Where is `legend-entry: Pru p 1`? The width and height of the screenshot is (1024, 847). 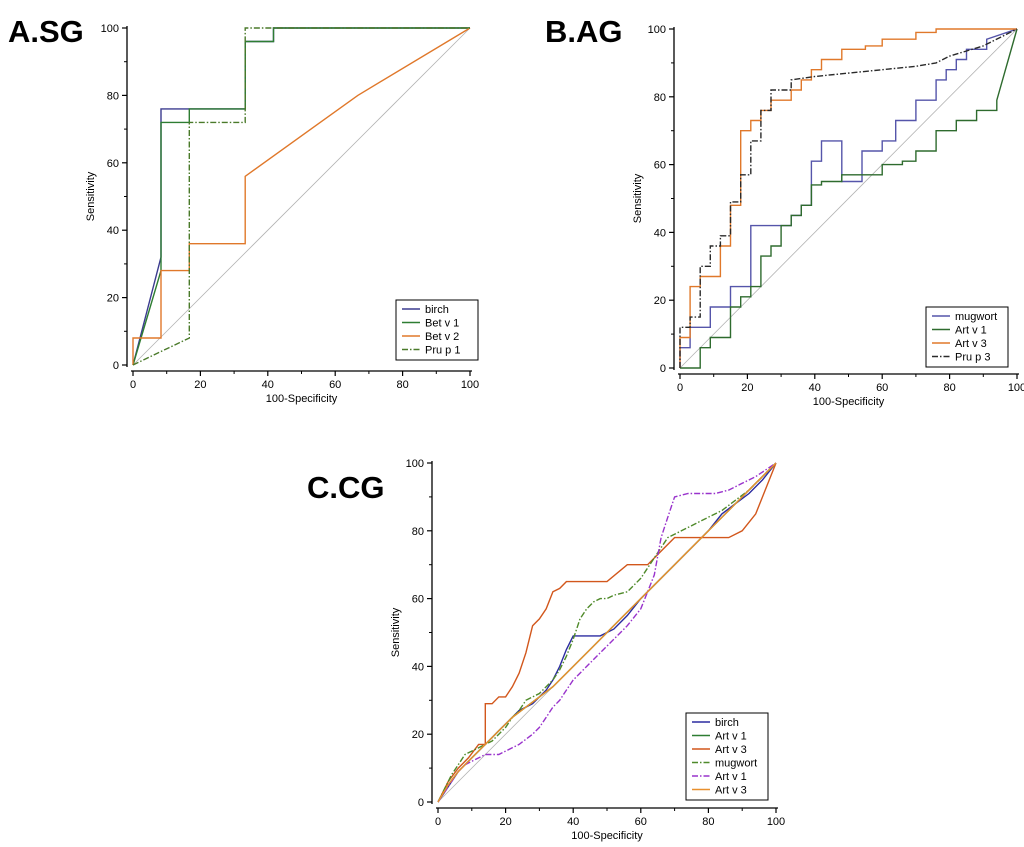
legend-entry: Pru p 1 is located at coordinates (442, 351).